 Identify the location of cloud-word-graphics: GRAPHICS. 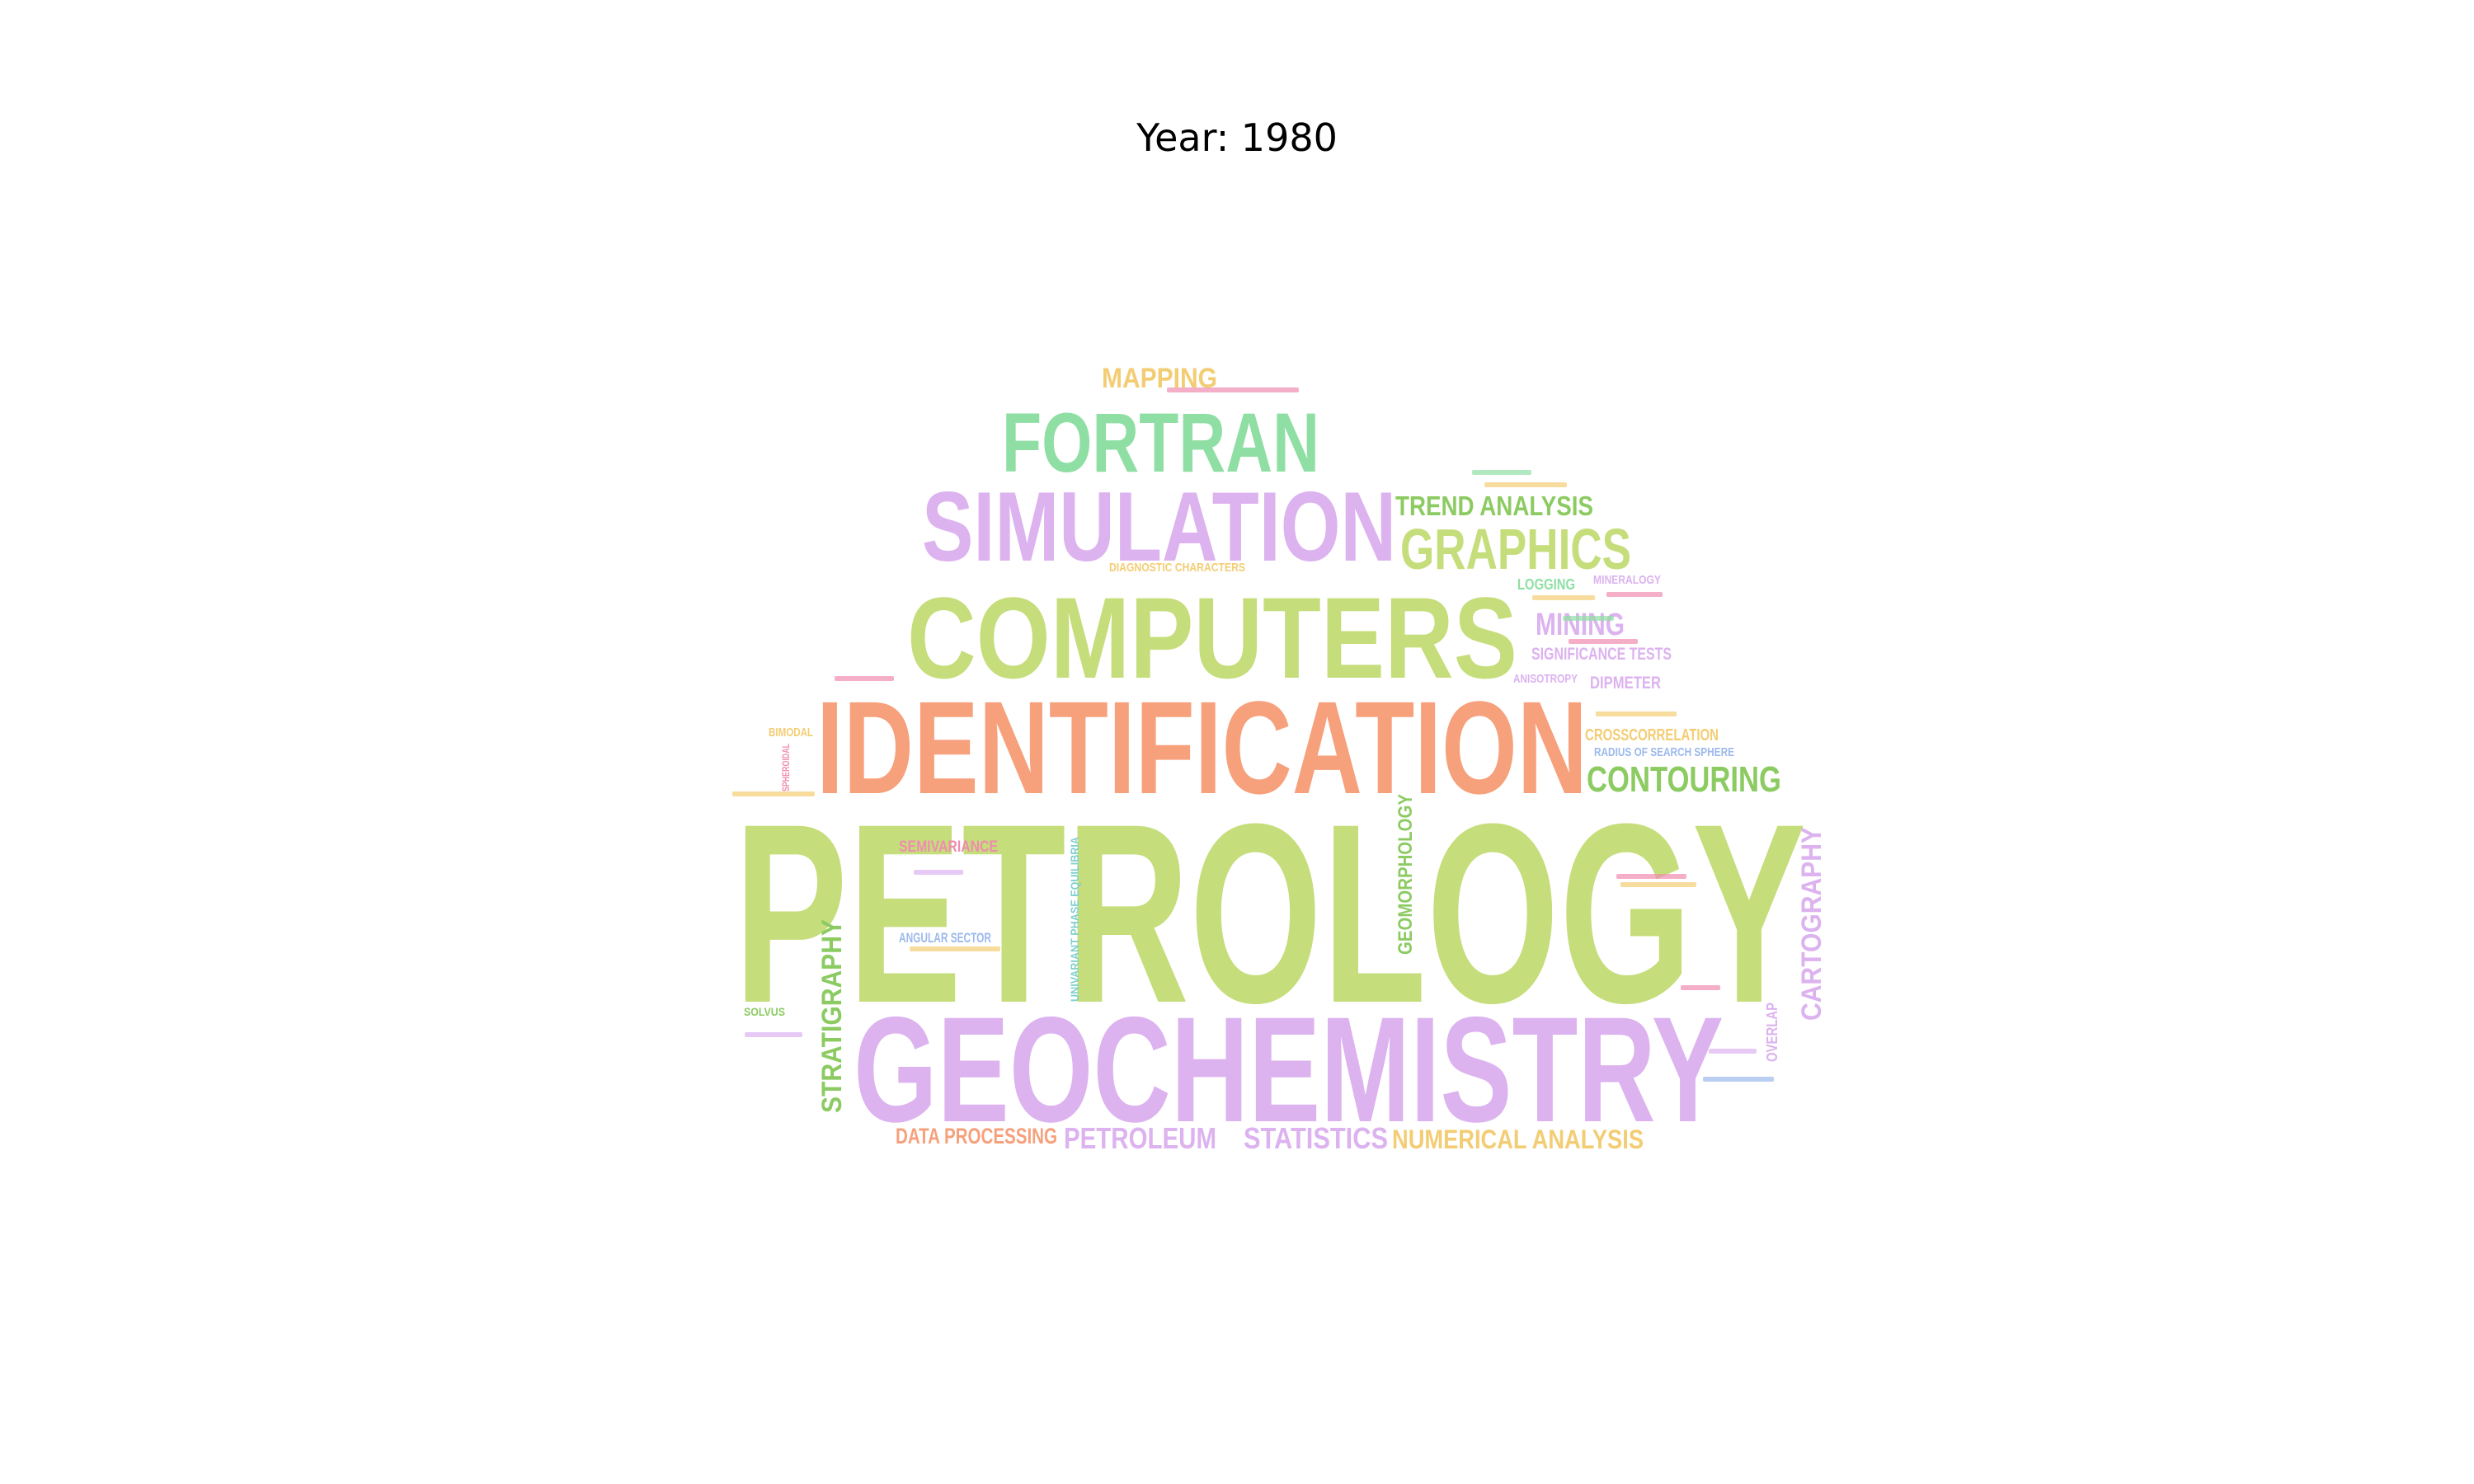
(1515, 549).